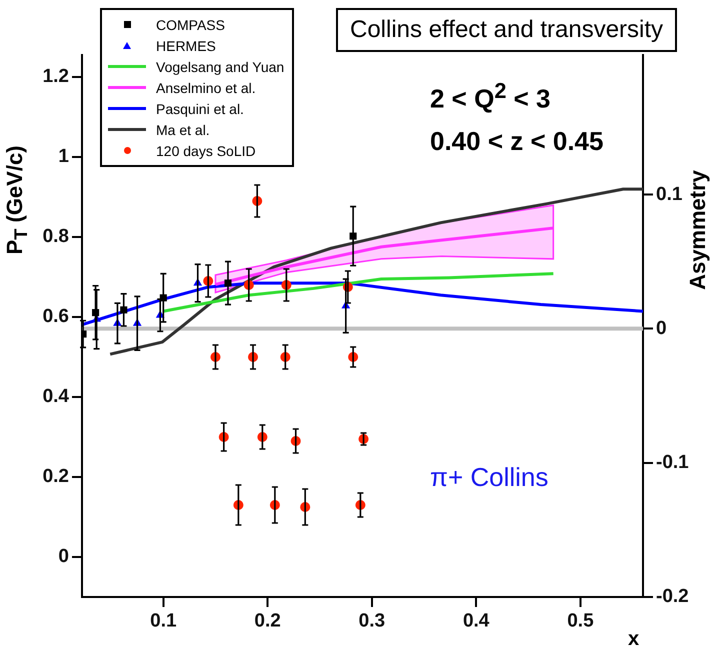  What do you see at coordinates (55, 237) in the screenshot?
I see `y-tick-label: 0.8` at bounding box center [55, 237].